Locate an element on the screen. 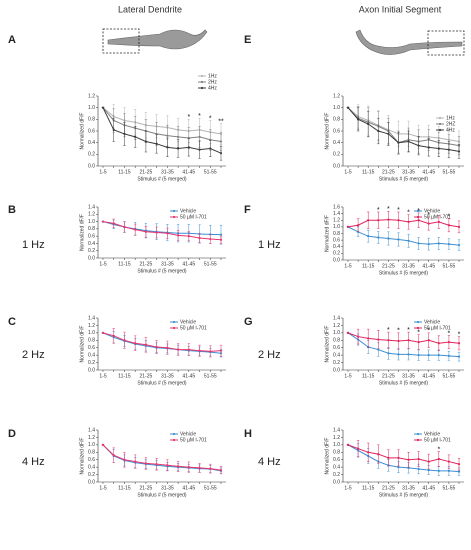 The width and height of the screenshot is (471, 550). y-tick-label: 0.2 is located at coordinates (91, 363).